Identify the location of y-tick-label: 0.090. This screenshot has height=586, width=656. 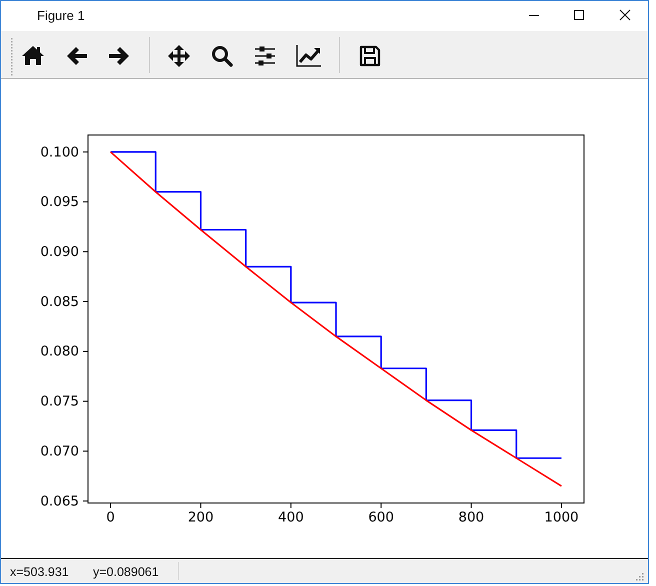
(59, 252).